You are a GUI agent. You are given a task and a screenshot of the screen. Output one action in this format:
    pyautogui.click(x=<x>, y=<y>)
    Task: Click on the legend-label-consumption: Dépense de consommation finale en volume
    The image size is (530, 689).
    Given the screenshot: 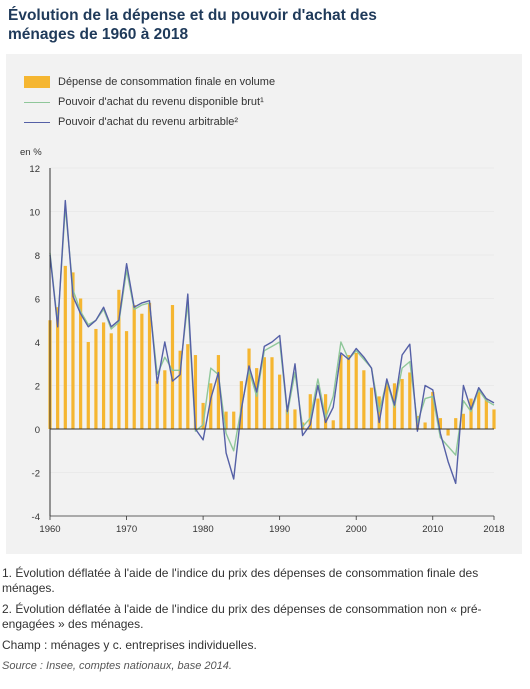 What is the action you would take?
    pyautogui.click(x=167, y=82)
    